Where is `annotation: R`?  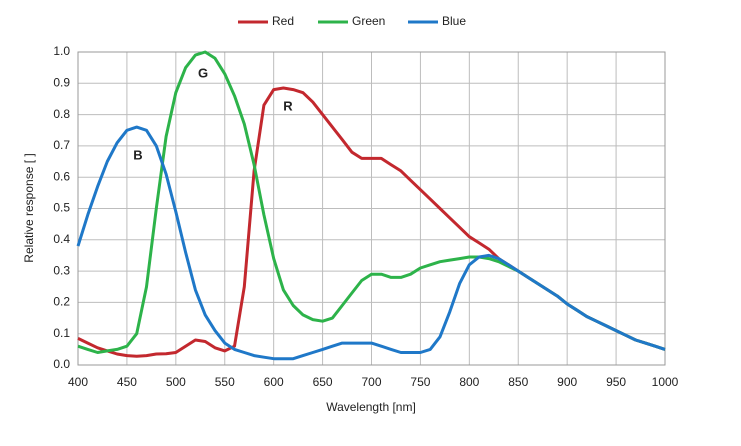
annotation: R is located at coordinates (288, 105).